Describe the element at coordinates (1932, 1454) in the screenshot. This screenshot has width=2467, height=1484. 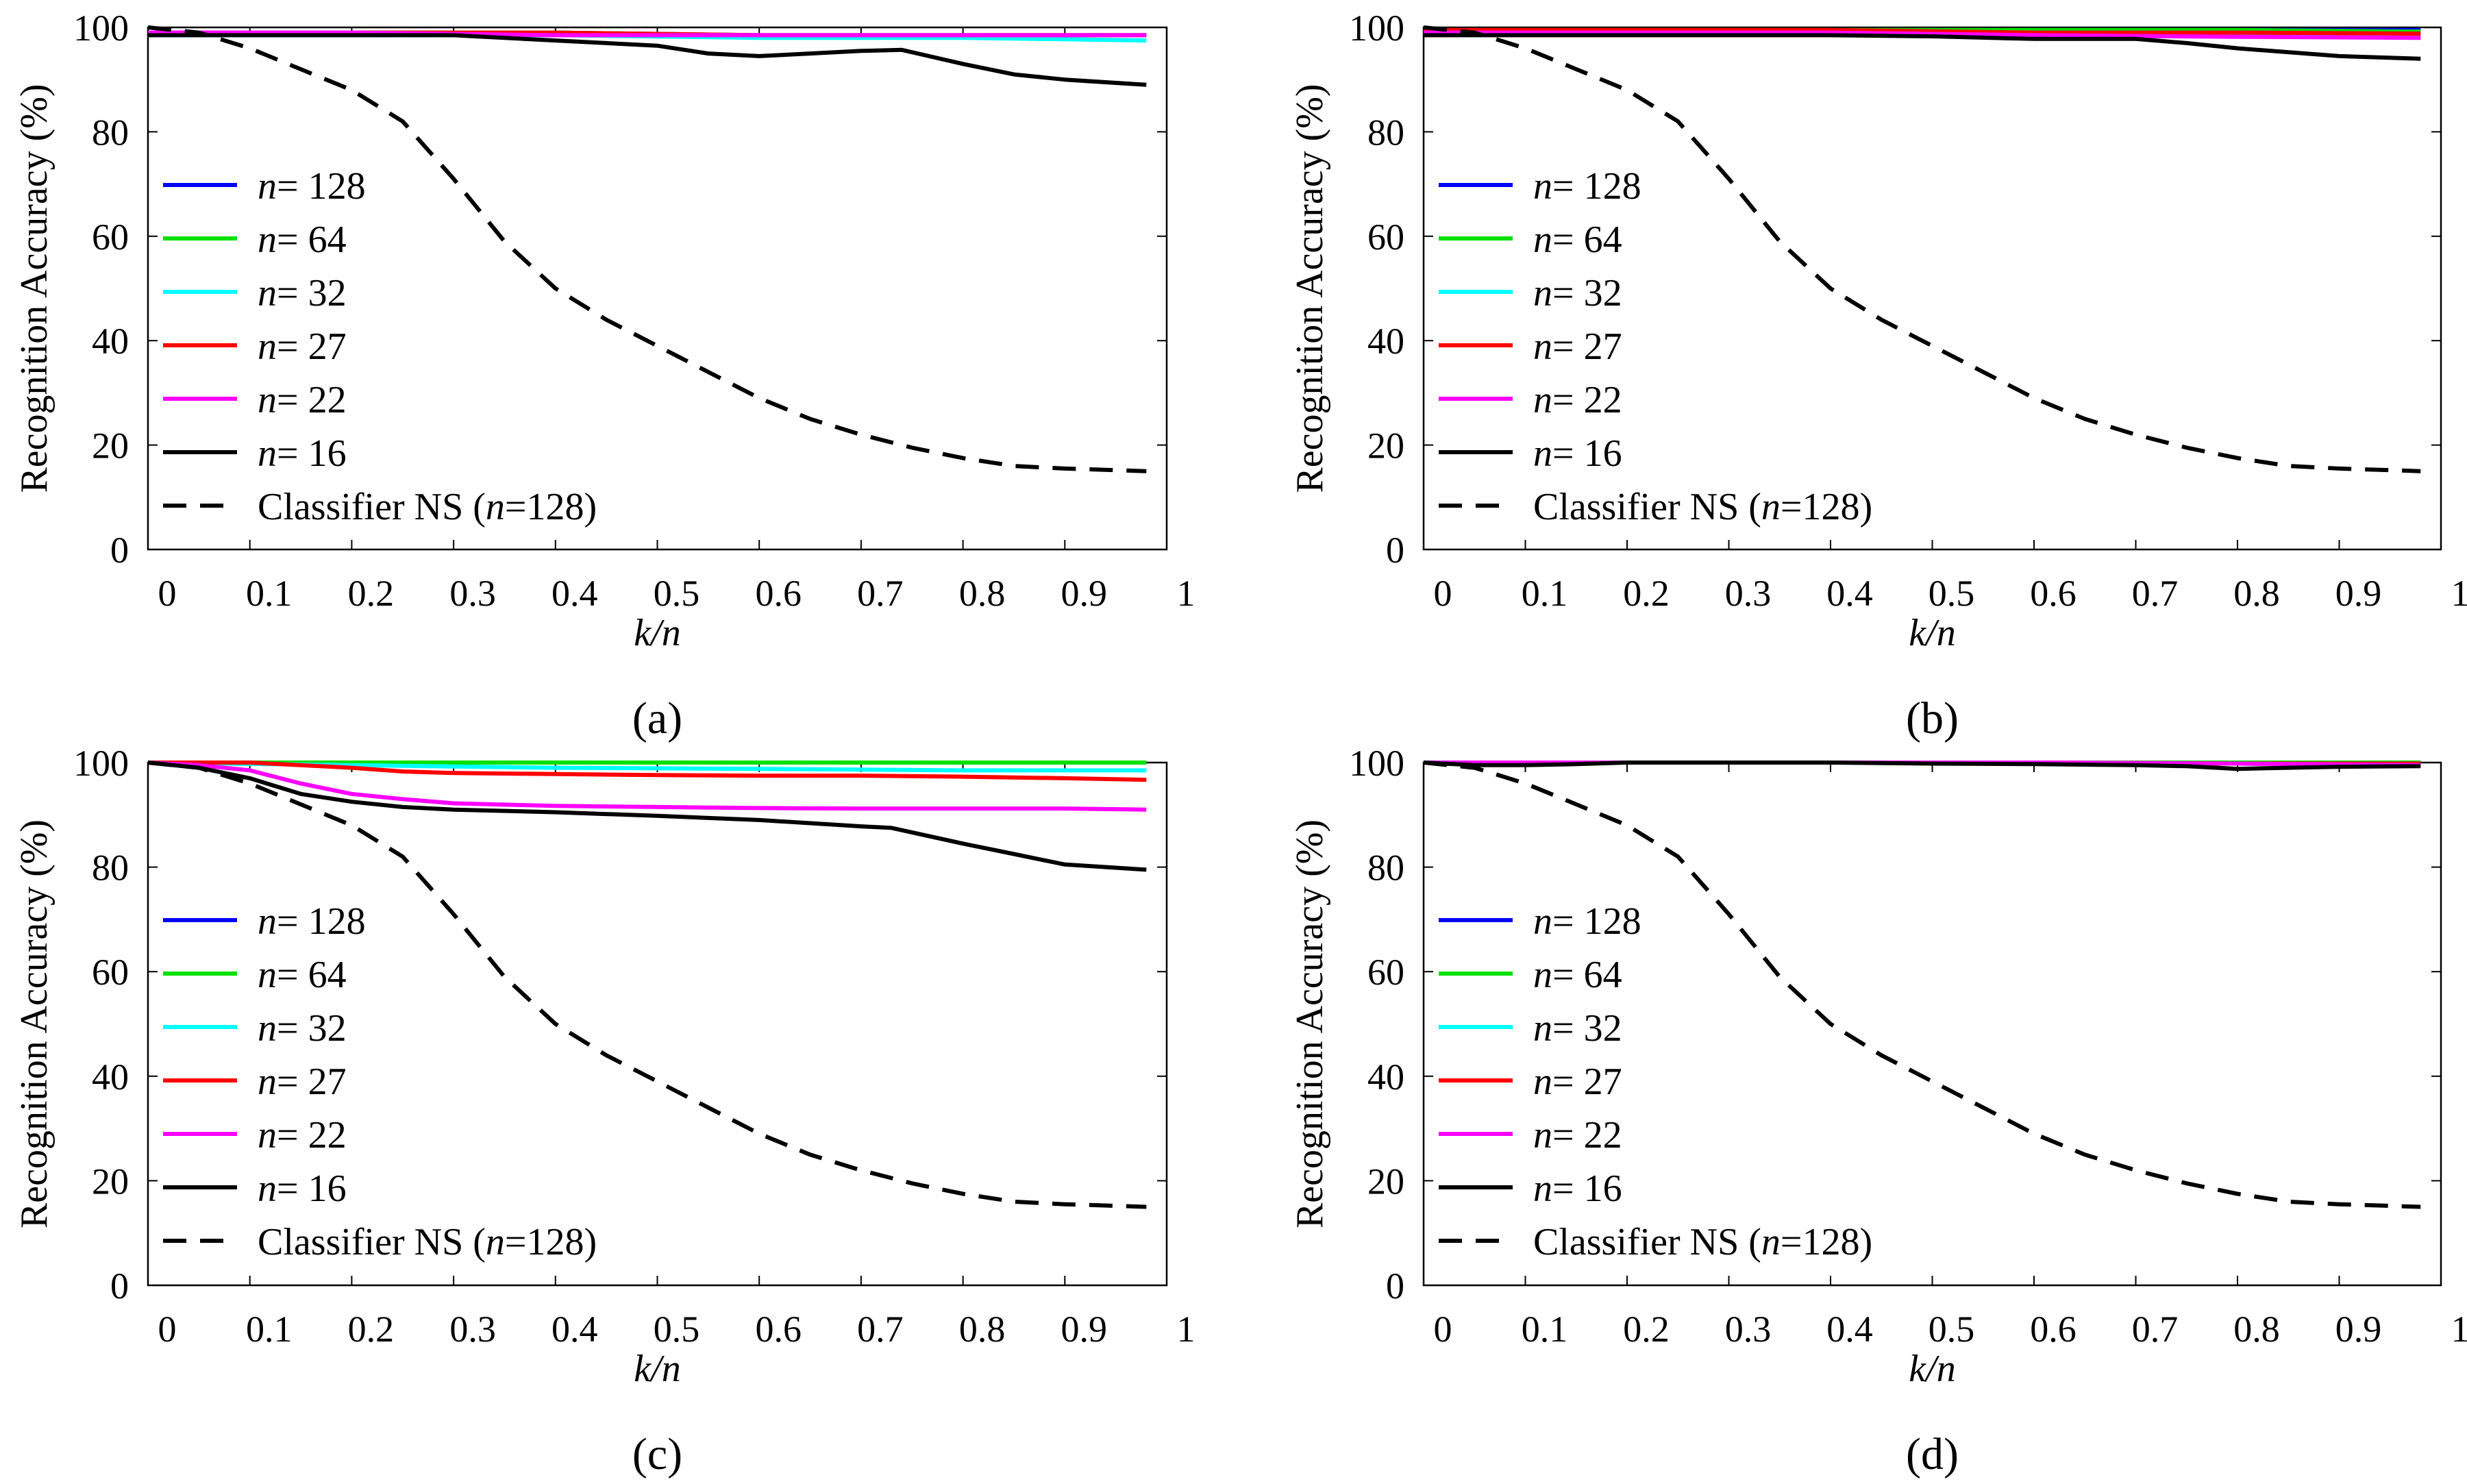
I see `panel-label: (d)` at that location.